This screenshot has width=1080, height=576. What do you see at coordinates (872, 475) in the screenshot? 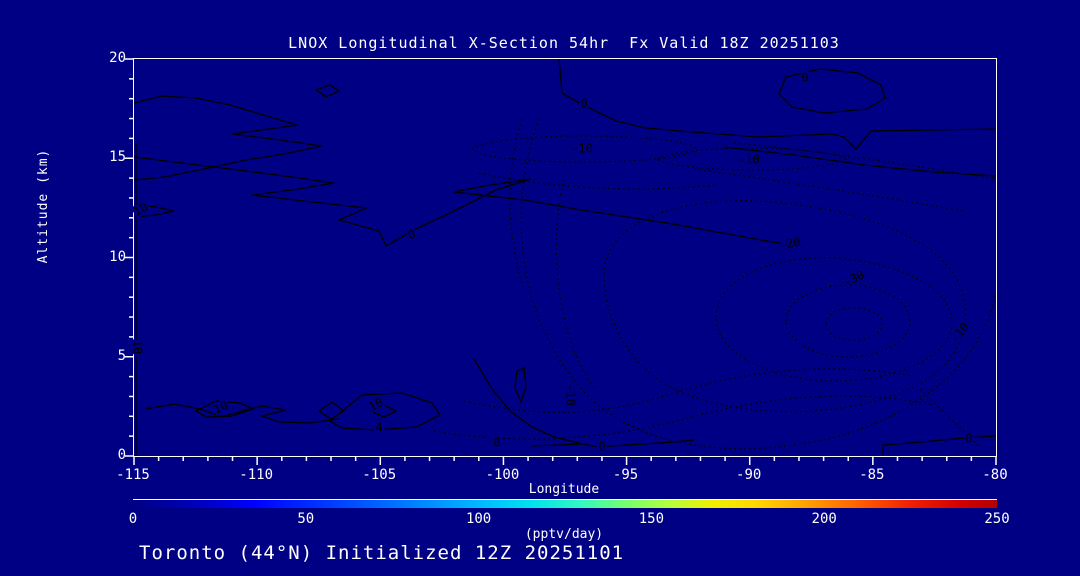
I see `x-tick-label: -85` at bounding box center [872, 475].